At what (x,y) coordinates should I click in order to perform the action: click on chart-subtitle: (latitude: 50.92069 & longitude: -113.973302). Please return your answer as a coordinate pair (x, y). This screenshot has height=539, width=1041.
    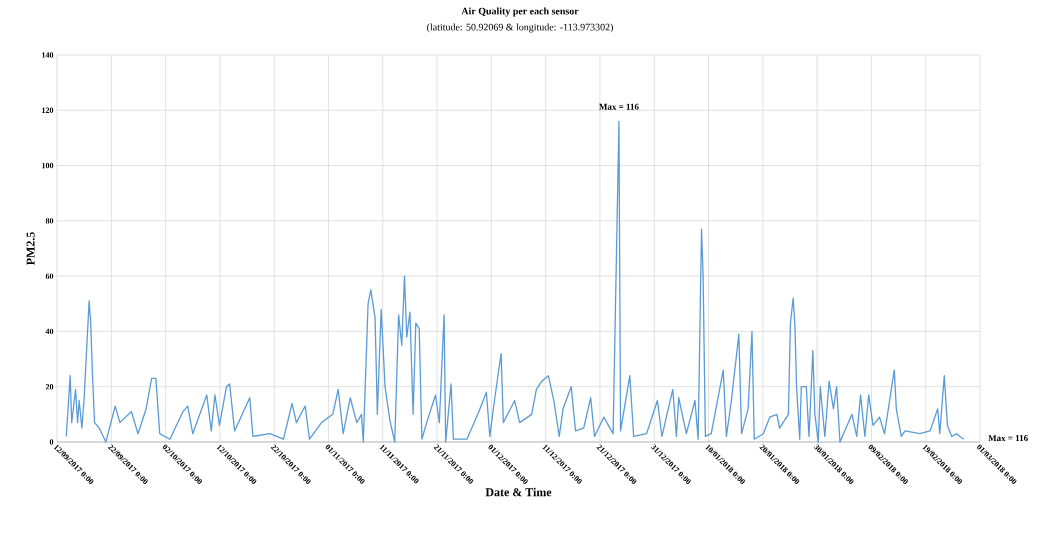
    Looking at the image, I should click on (520, 28).